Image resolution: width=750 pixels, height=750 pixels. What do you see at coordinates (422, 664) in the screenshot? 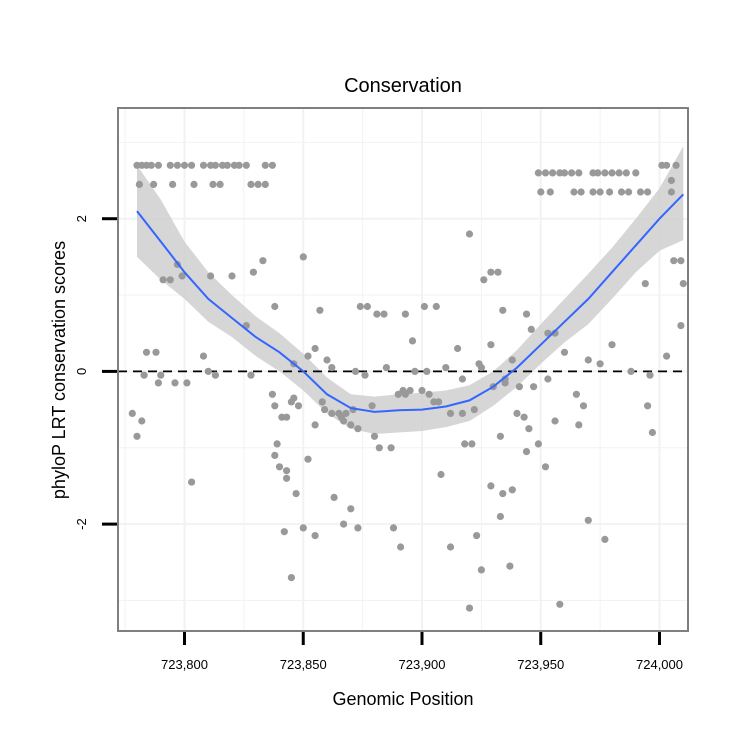
I see `x-tick-label: 723,900` at bounding box center [422, 664].